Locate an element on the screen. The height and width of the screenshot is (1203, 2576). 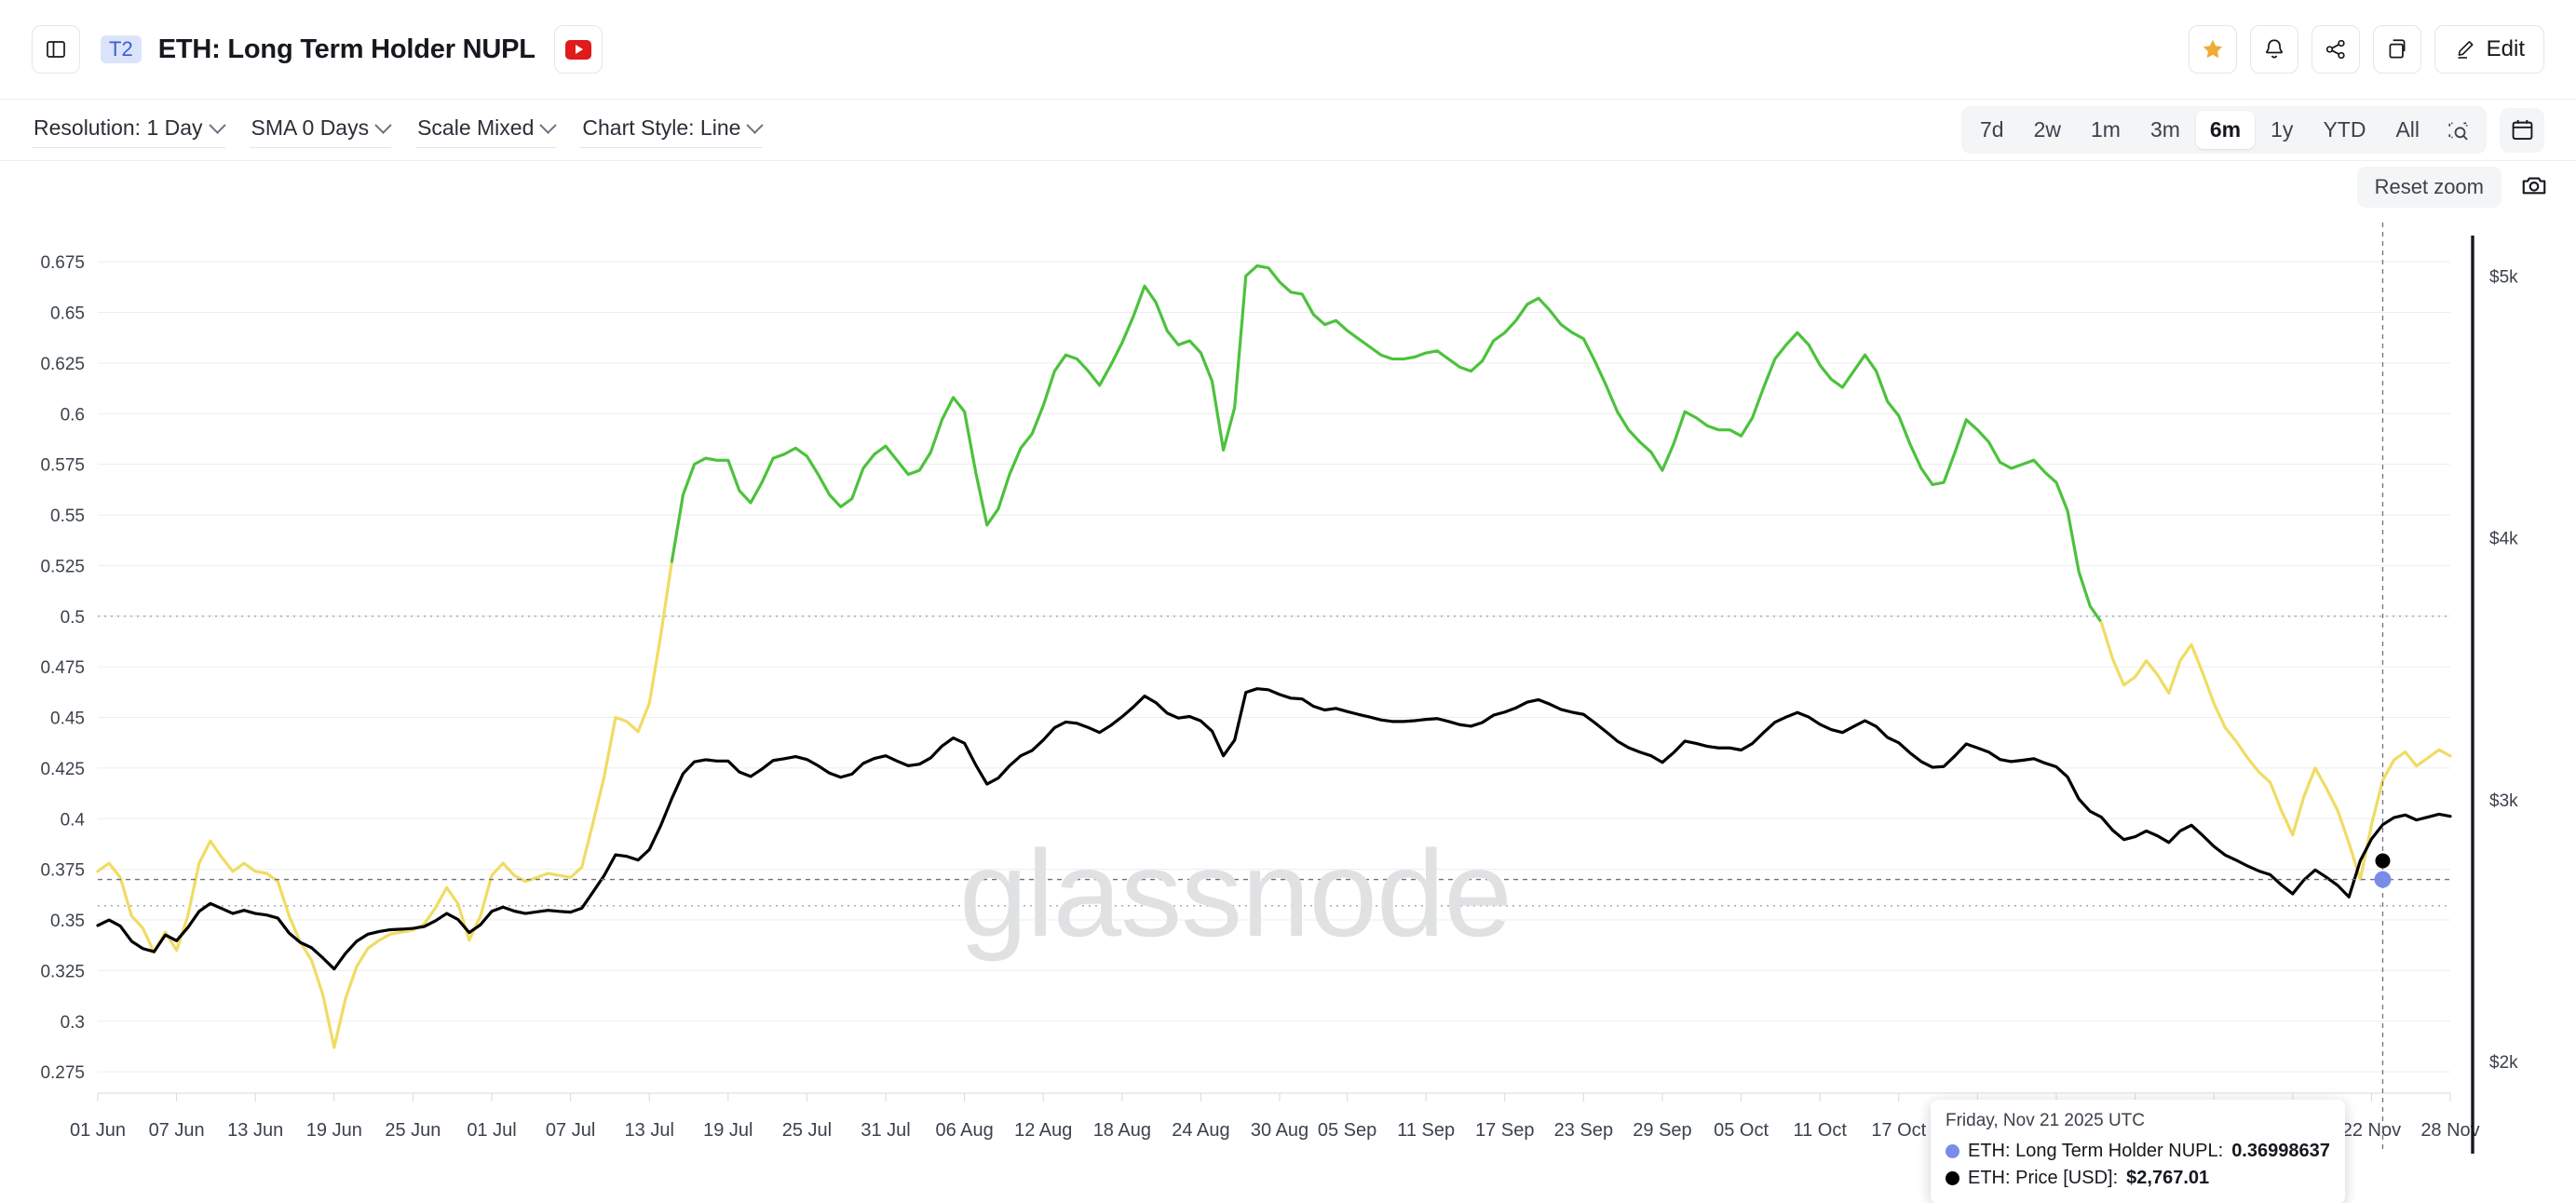
edit-button: Edit is located at coordinates (2489, 50).